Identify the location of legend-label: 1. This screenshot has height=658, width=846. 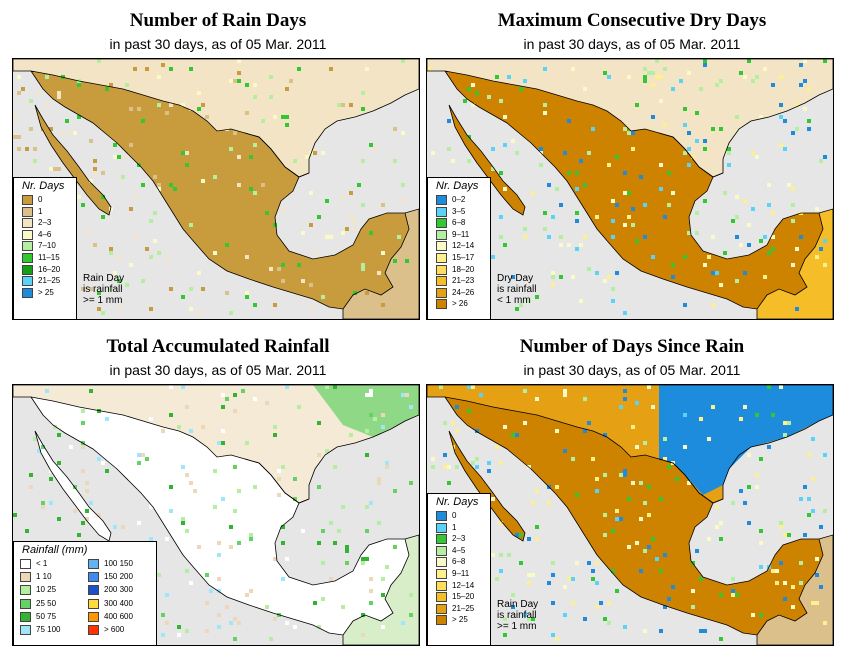
(454, 527).